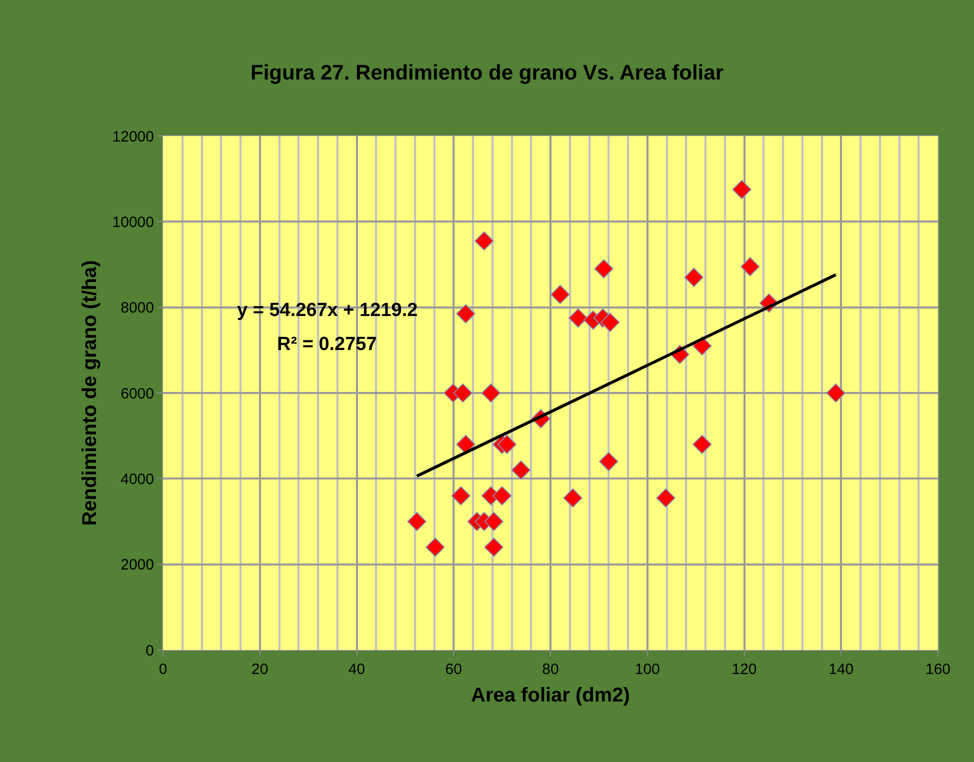 The height and width of the screenshot is (762, 974). What do you see at coordinates (327, 310) in the screenshot?
I see `annotation: y = 54.267x + 1219.2` at bounding box center [327, 310].